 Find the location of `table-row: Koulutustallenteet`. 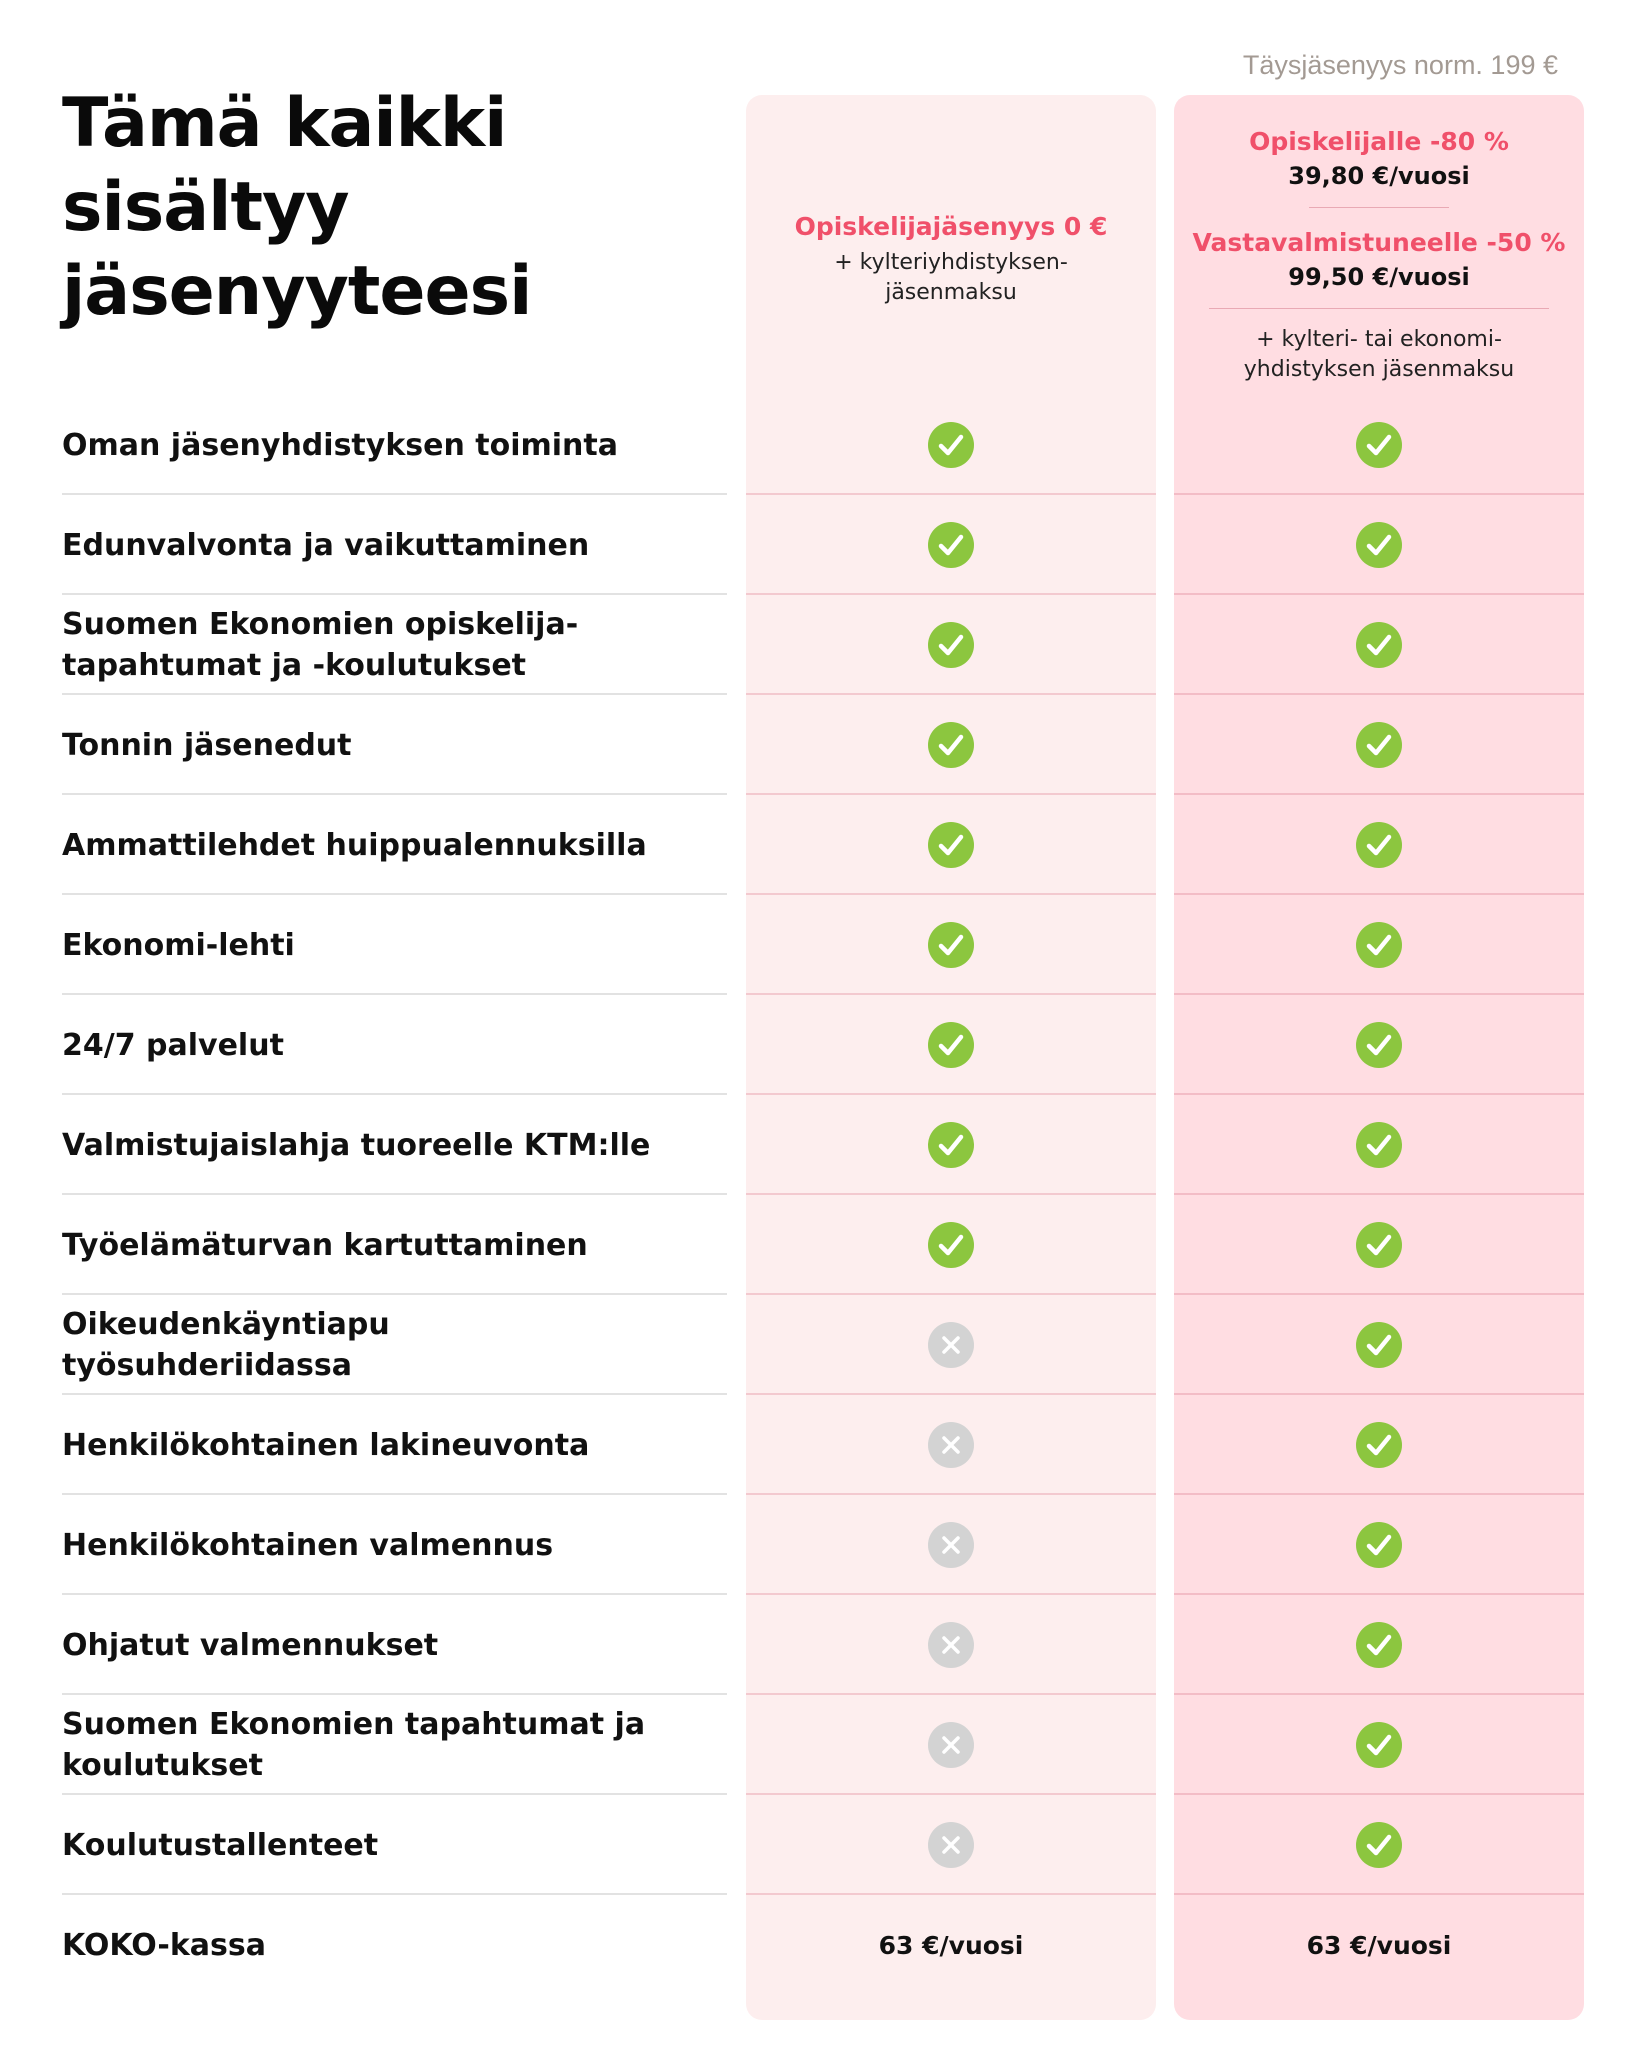

table-row: Koulutustallenteet is located at coordinates (819, 1845).